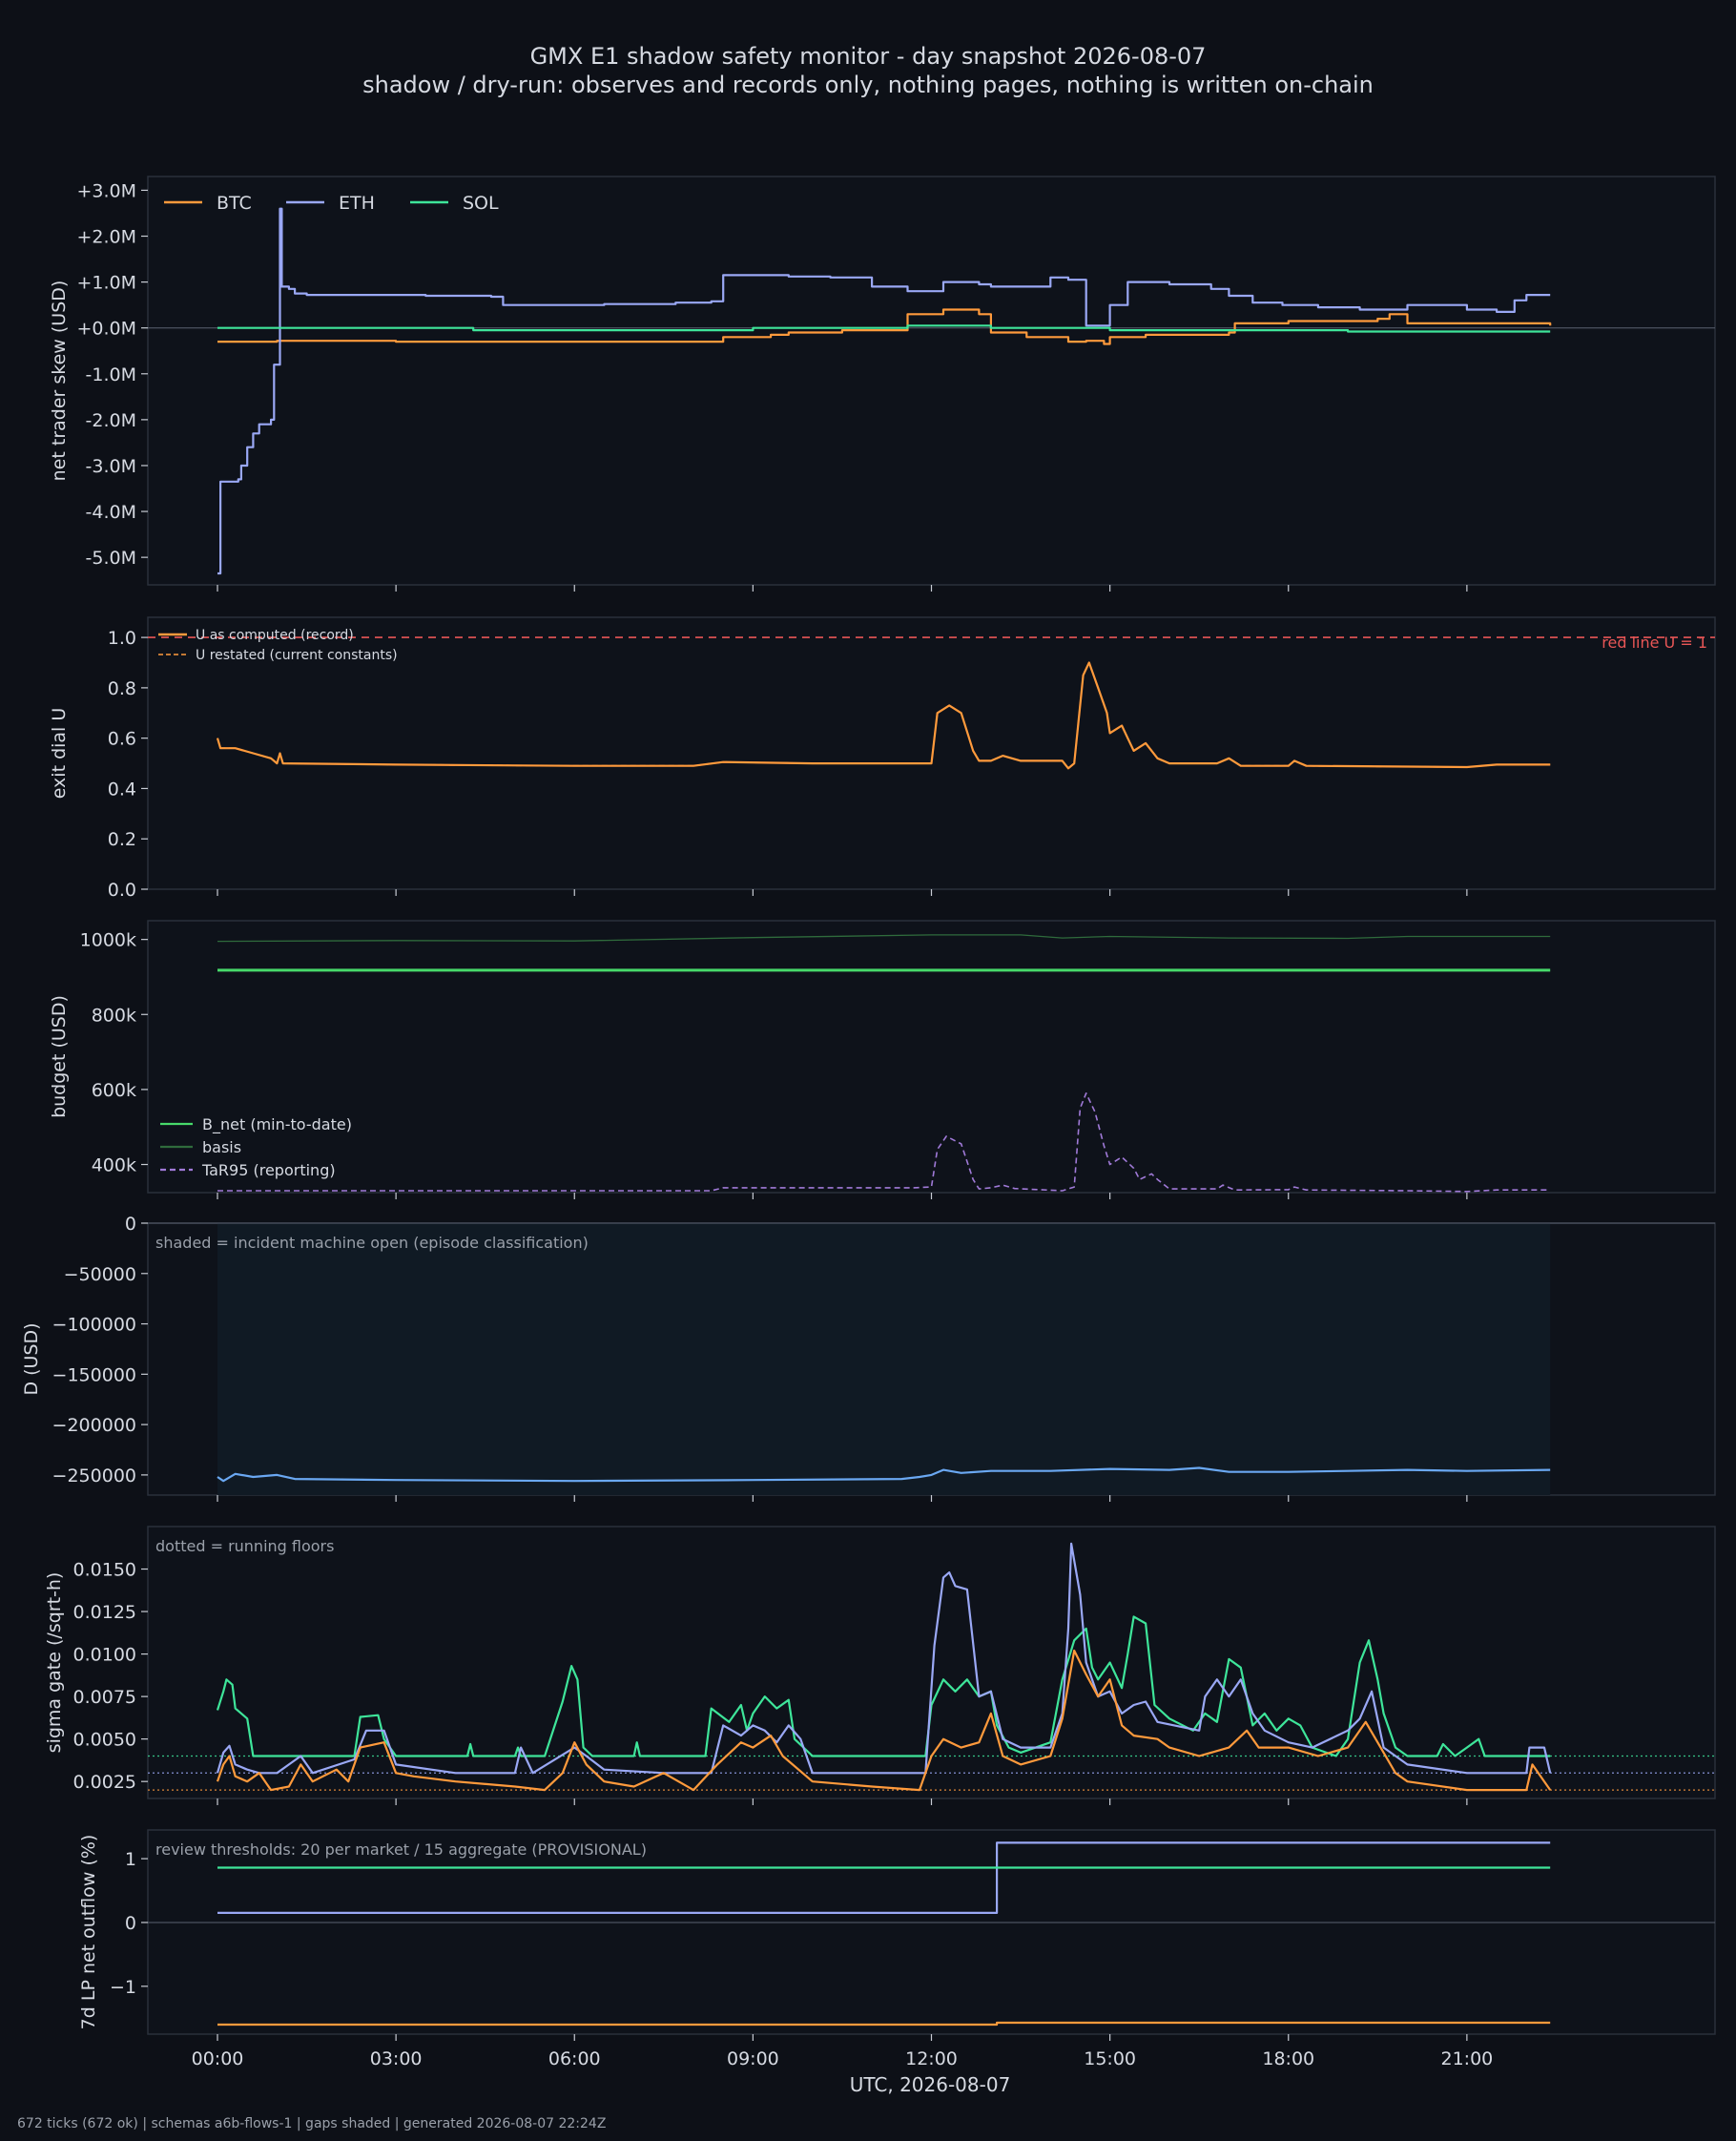 This screenshot has width=1736, height=2141. I want to click on y-axis-label: budget (USD), so click(59, 1056).